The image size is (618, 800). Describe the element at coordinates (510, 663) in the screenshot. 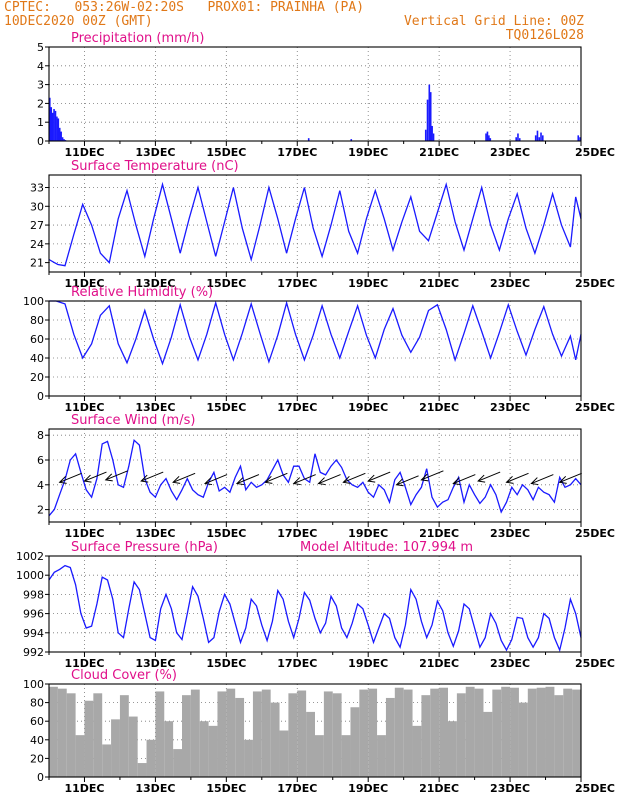

I see `x-tick-label: 23DEC` at that location.